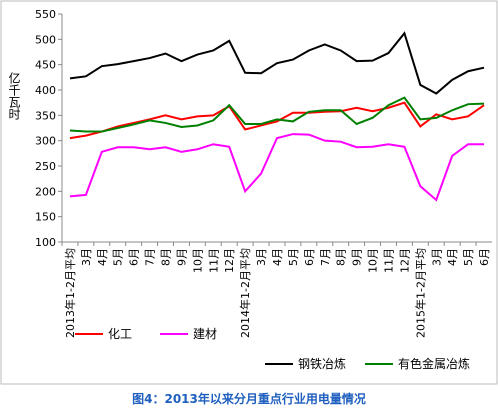 The height and width of the screenshot is (417, 498). I want to click on legend-label: 钢铁冶炼, so click(322, 363).